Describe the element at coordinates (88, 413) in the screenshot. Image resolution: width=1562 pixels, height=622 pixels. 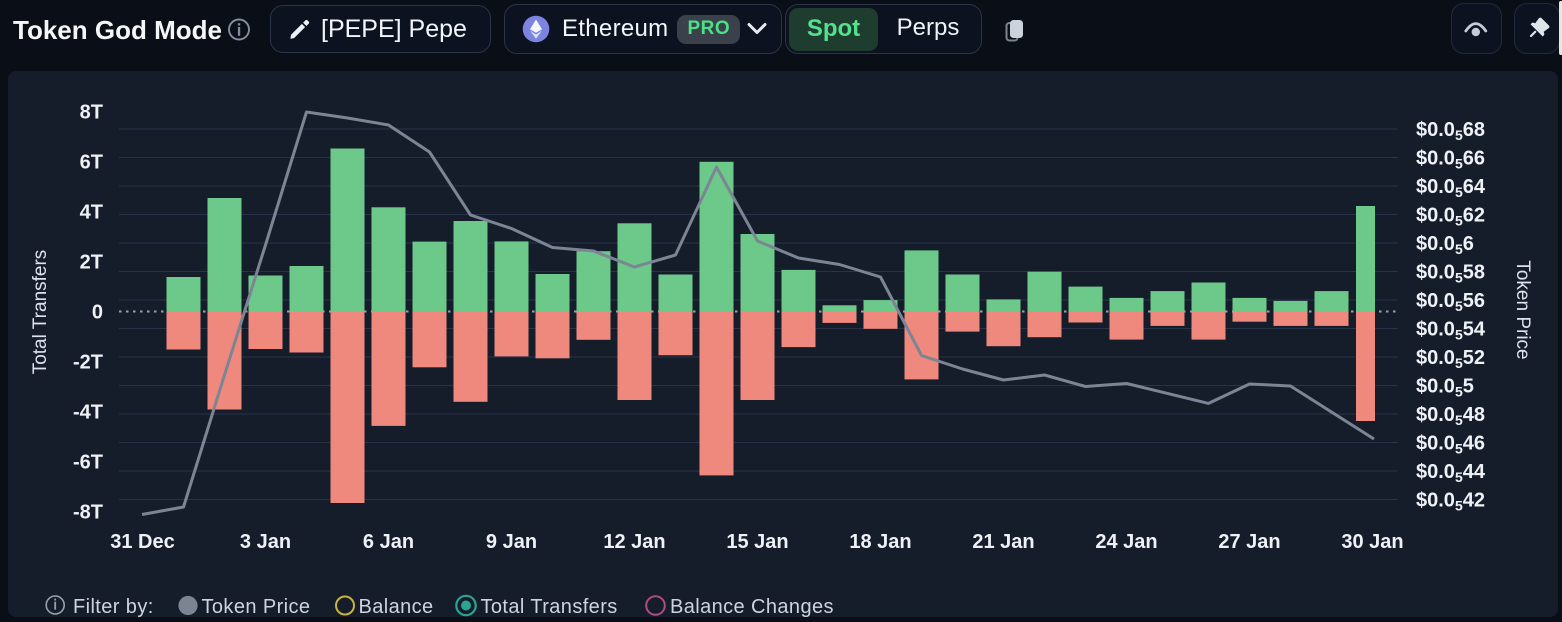
I see `svg-text: -4T` at that location.